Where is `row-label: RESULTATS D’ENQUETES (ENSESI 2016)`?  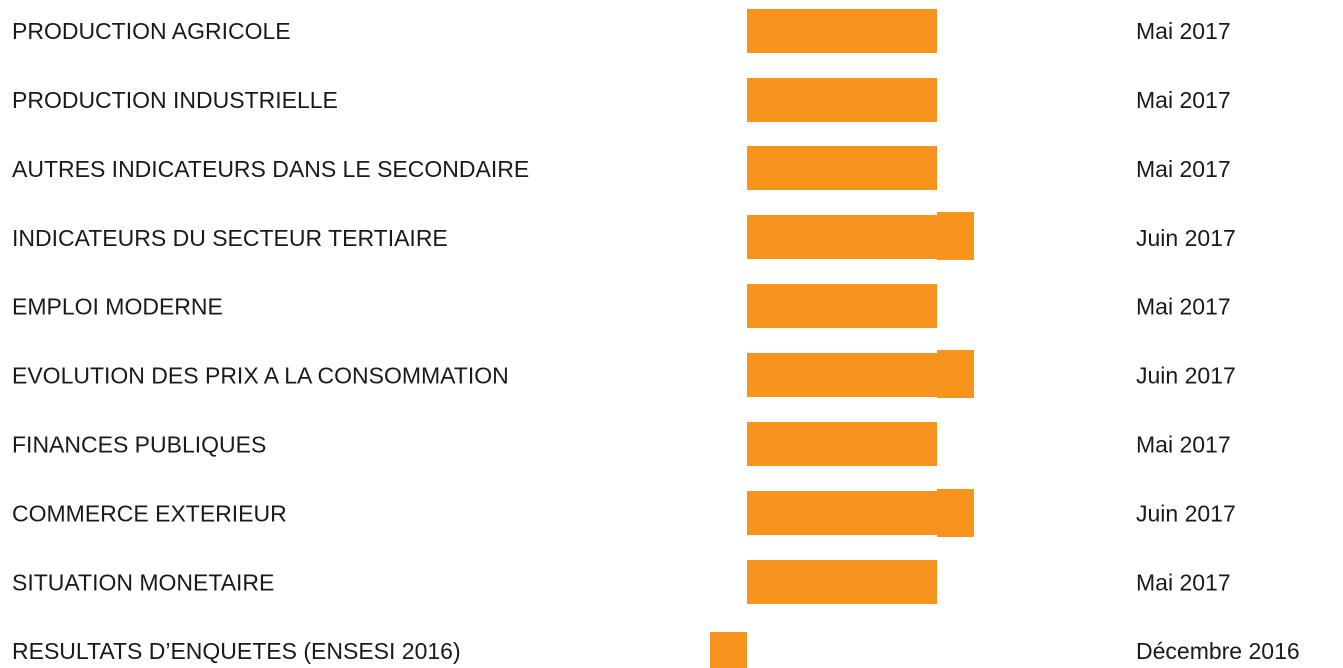 row-label: RESULTATS D’ENQUETES (ENSESI 2016) is located at coordinates (236, 651).